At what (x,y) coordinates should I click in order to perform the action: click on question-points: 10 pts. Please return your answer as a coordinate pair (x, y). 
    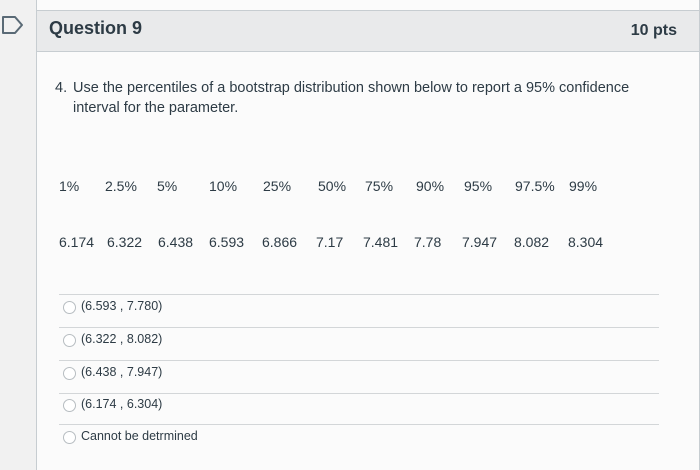
    Looking at the image, I should click on (653, 30).